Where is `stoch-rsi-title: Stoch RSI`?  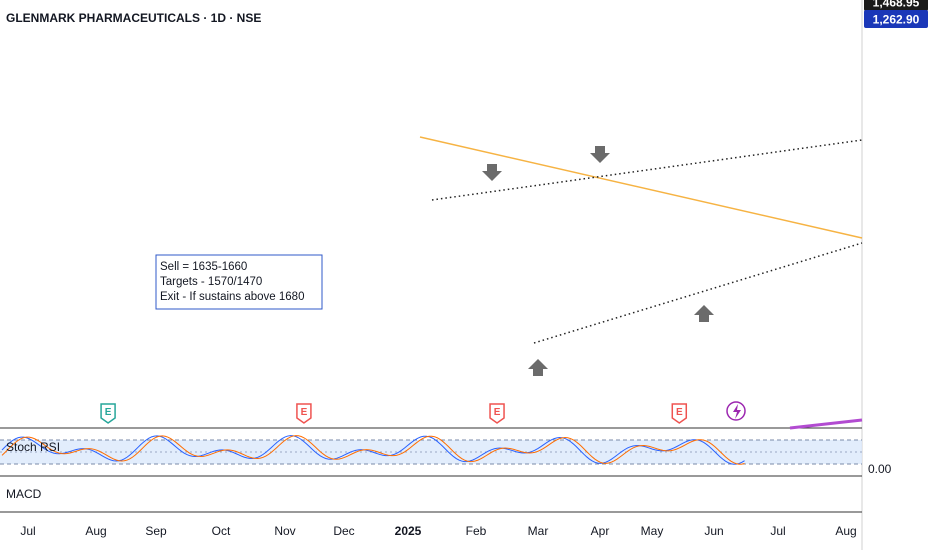 stoch-rsi-title: Stoch RSI is located at coordinates (33, 447).